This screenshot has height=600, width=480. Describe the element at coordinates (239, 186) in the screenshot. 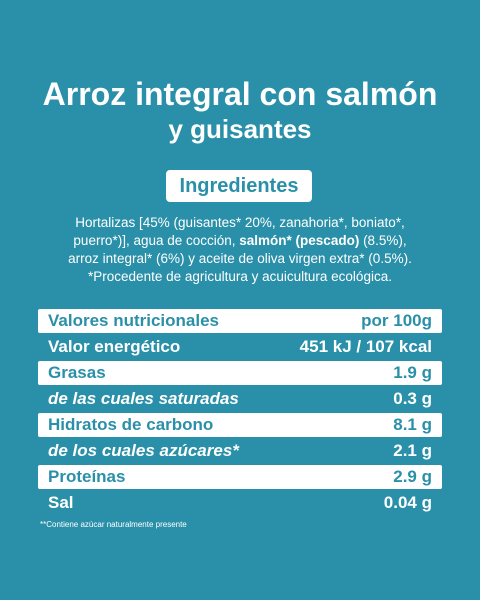

I see `ingredients-heading: Ingredientes` at that location.